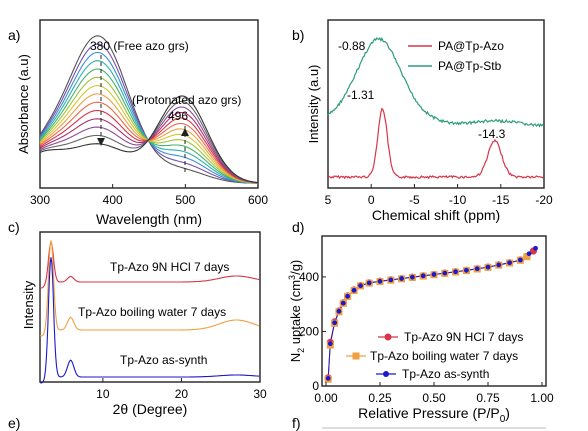 The height and width of the screenshot is (431, 588). I want to click on chart-d-xtick-label: 1.00, so click(542, 398).